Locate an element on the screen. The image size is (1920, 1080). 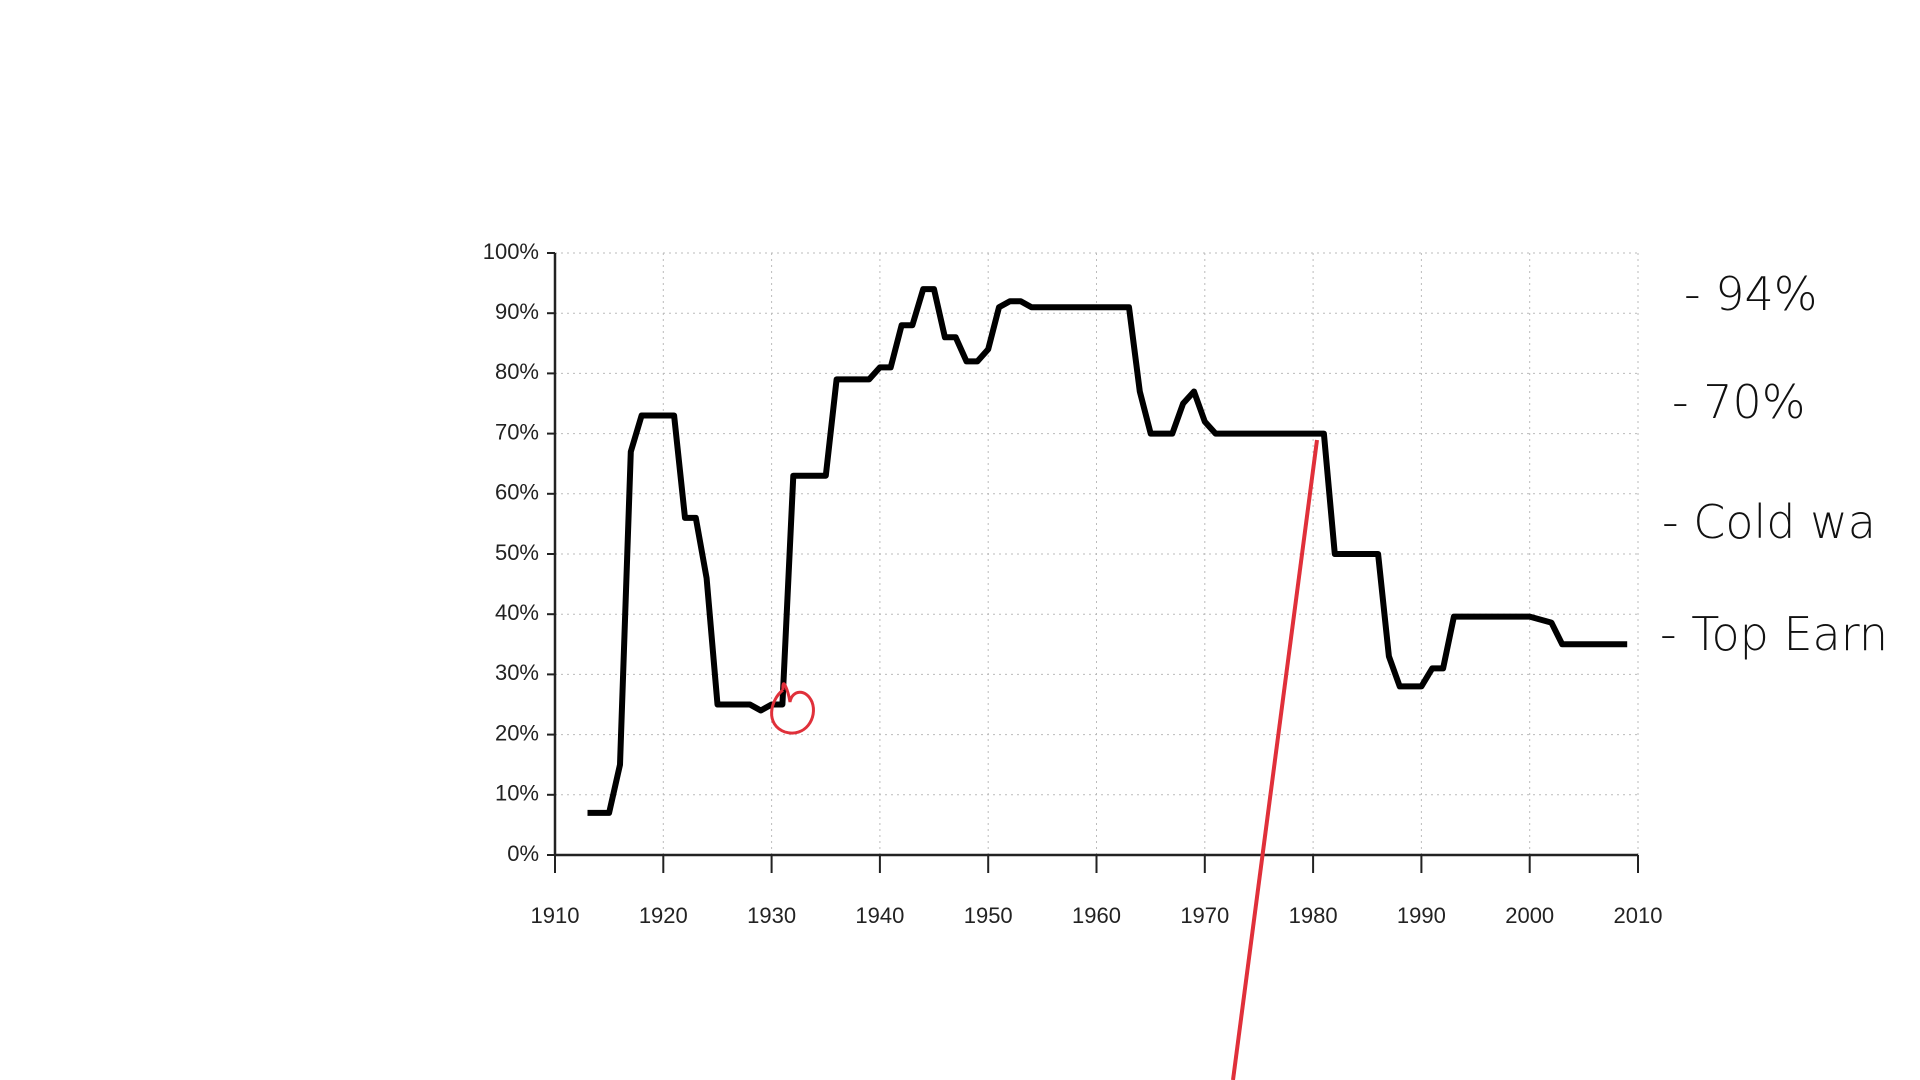
annotation: - 70% is located at coordinates (1738, 402).